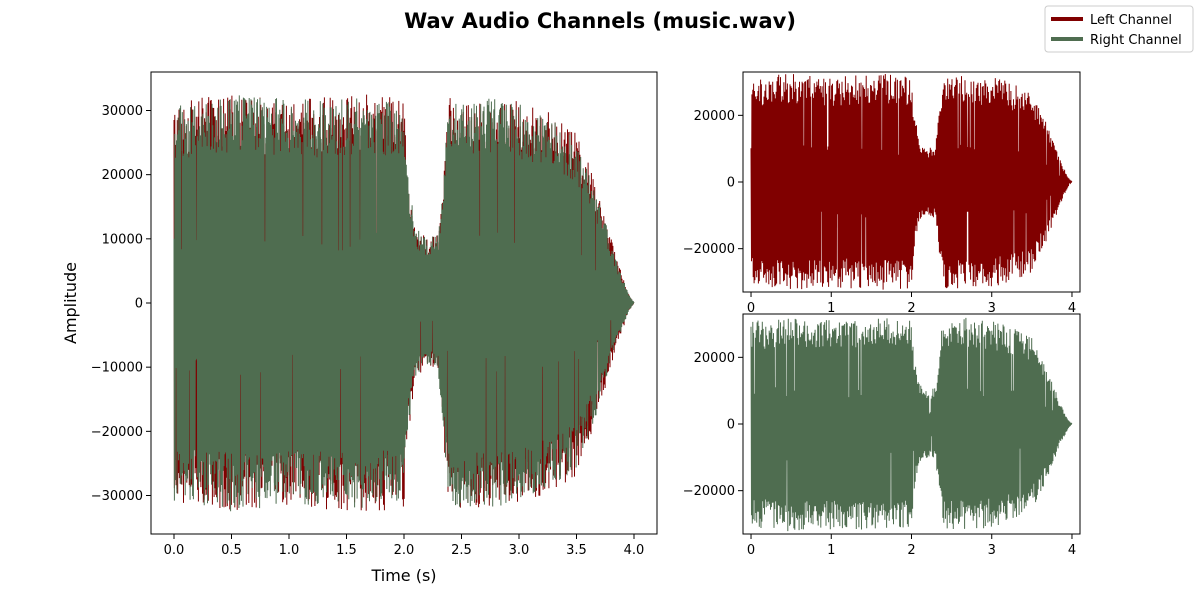 This screenshot has width=1200, height=600. Describe the element at coordinates (881, 436) in the screenshot. I see `right-channel-plot: 0 1 2 3 4 −20000 0 20000` at that location.